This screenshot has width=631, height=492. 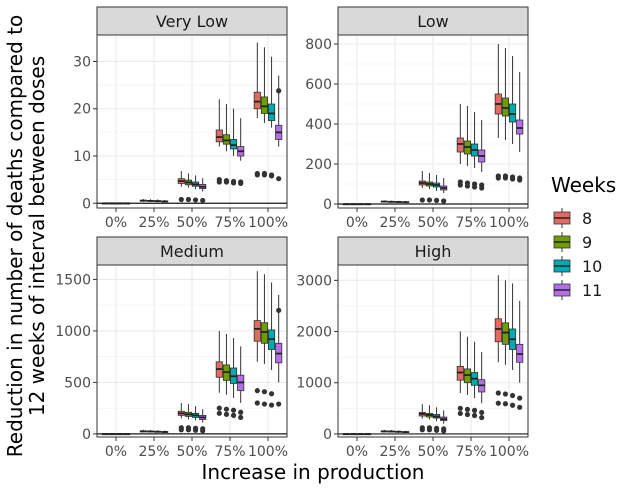 I want to click on facet-strip, so click(x=433, y=251).